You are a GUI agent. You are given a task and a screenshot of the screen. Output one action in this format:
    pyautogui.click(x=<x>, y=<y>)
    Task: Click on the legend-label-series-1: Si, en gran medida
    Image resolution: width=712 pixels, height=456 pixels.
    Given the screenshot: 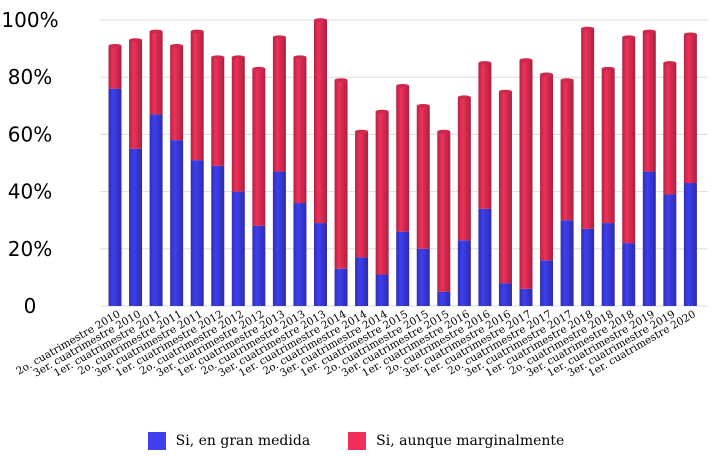 What is the action you would take?
    pyautogui.click(x=243, y=441)
    